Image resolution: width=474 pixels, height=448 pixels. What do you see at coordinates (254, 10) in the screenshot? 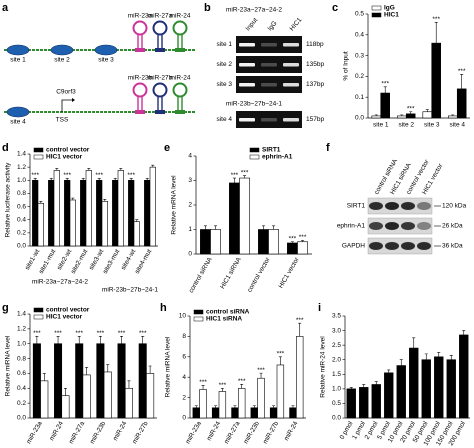
I see `gel-title: miR-23a~27a~24-2` at bounding box center [254, 10].